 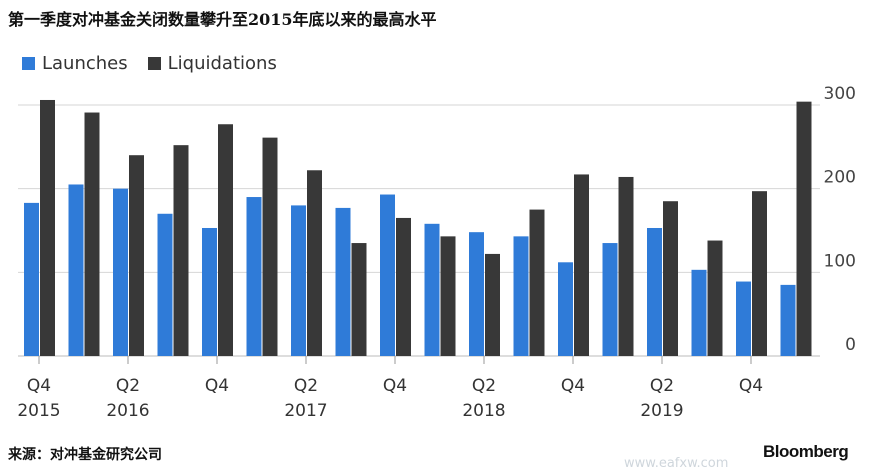 I want to click on legend-label-launches: Launches, so click(x=85, y=63).